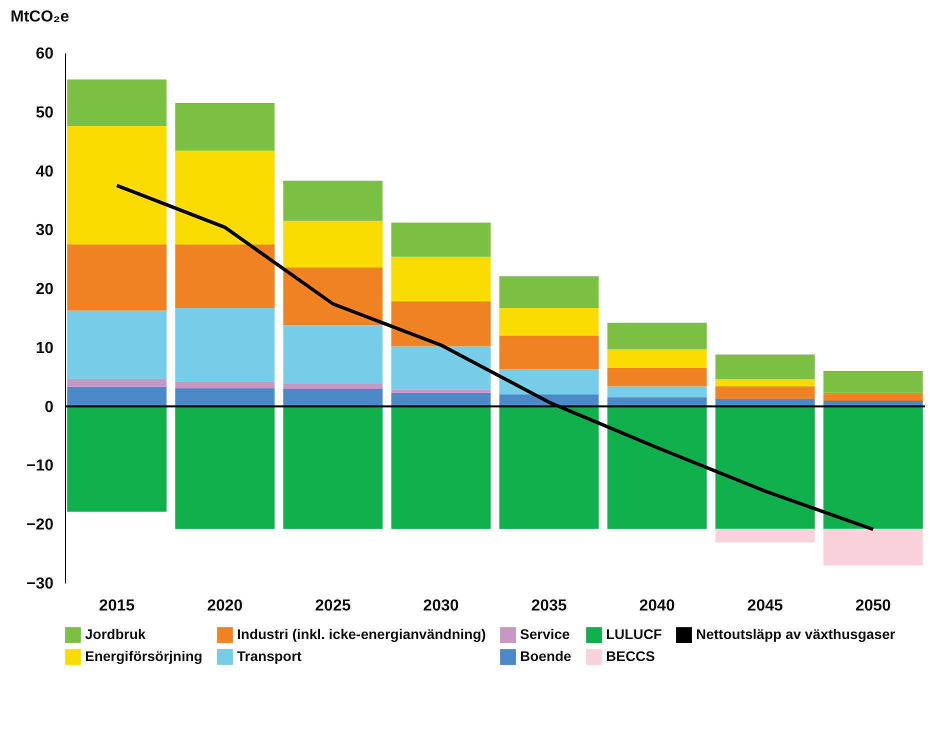  Describe the element at coordinates (634, 634) in the screenshot. I see `legend-label: LULUCF` at that location.